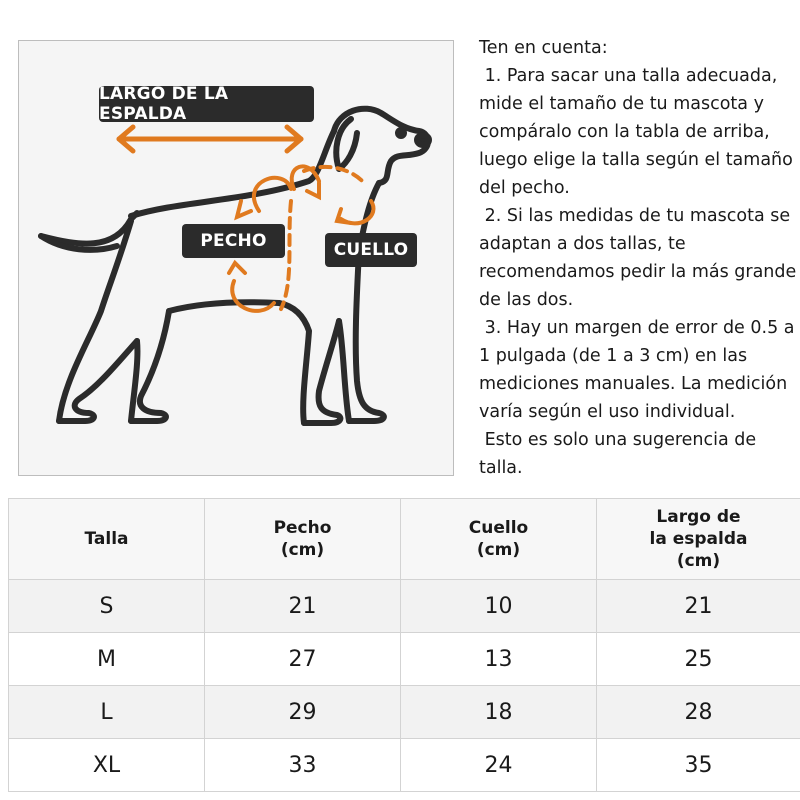 This screenshot has width=800, height=800. I want to click on cell-chest: 21, so click(302, 606).